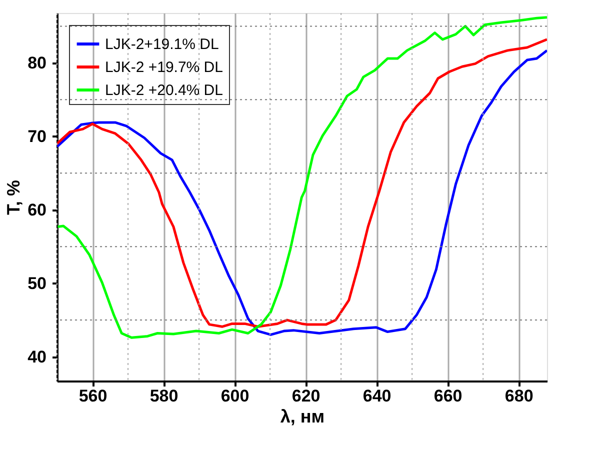 Image resolution: width=592 pixels, height=456 pixels. What do you see at coordinates (162, 44) in the screenshot?
I see `legend-label: LJK-2+19.1% DL` at bounding box center [162, 44].